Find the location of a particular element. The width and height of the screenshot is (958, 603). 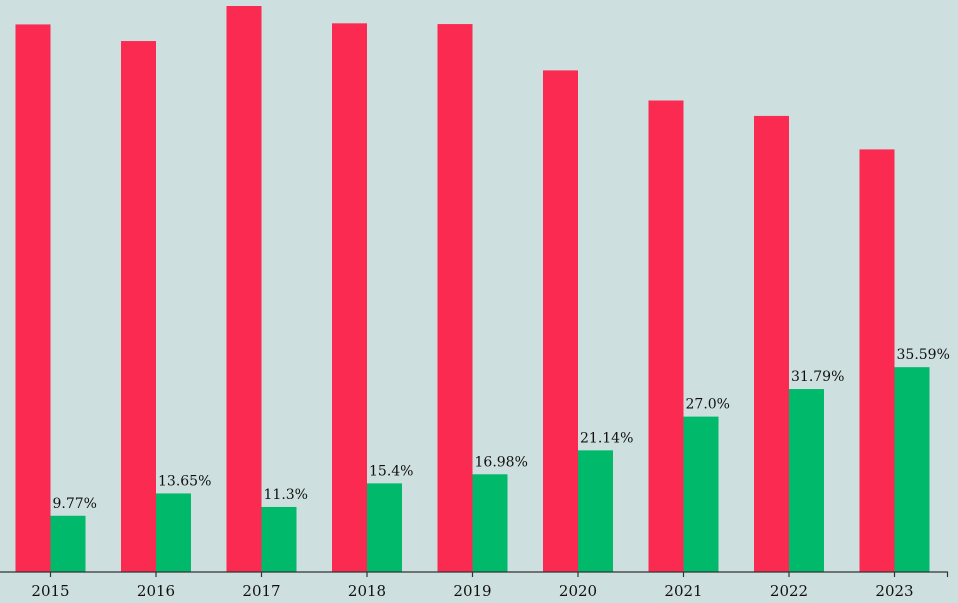

x-axis-ticks: 2015 2016 2017 2018 2019 2020 2021 2022 2023 is located at coordinates (490, 586).